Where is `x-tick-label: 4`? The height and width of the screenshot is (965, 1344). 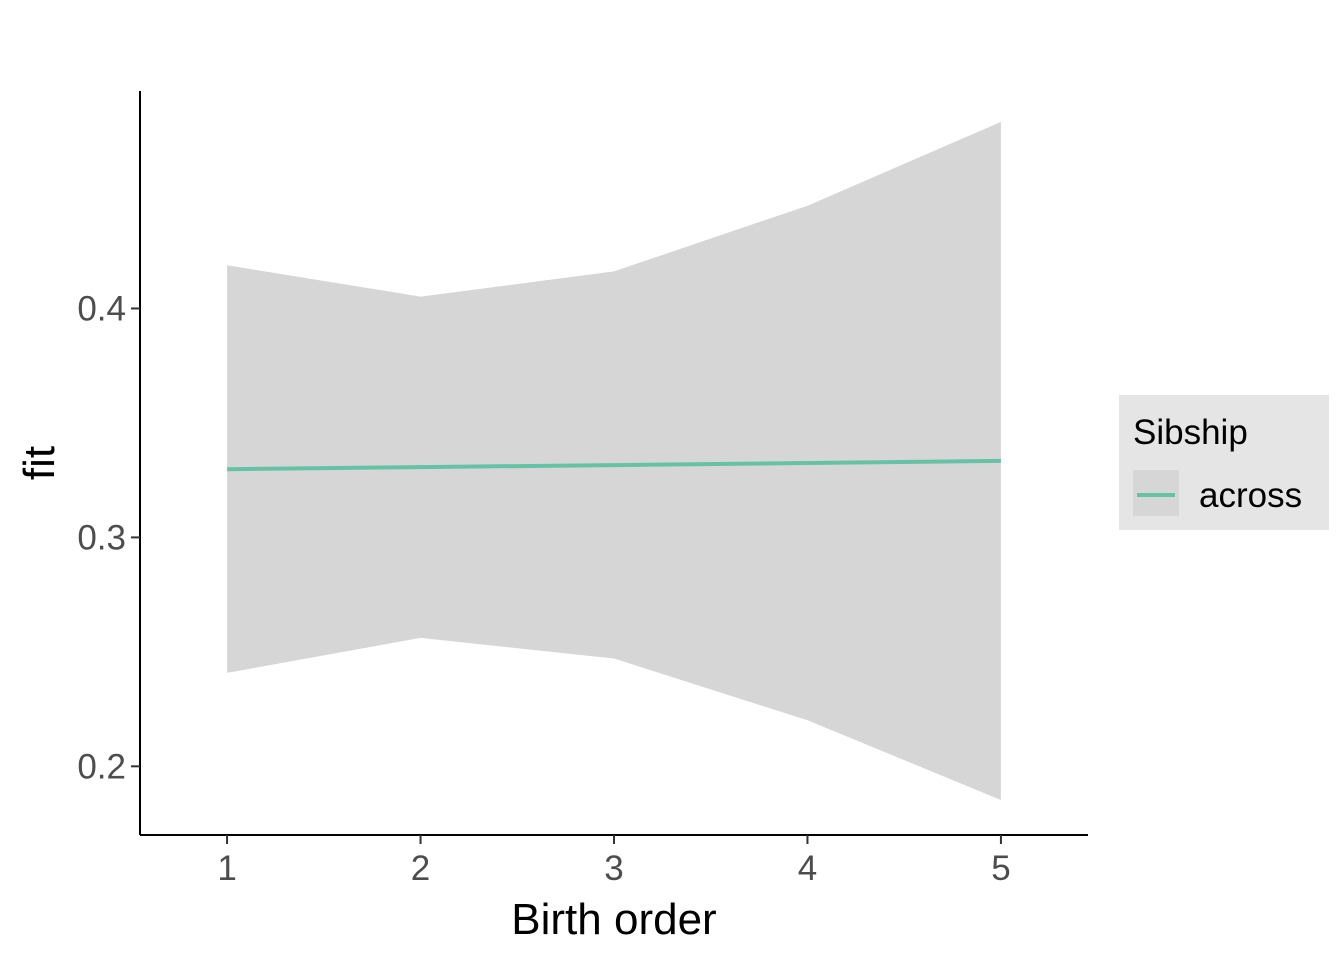
x-tick-label: 4 is located at coordinates (807, 868).